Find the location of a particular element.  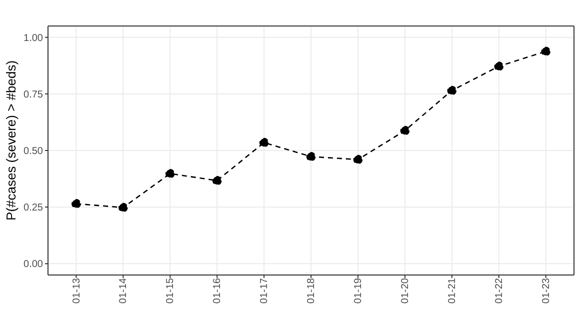

y-tick-label: 0.00 is located at coordinates (34, 264).